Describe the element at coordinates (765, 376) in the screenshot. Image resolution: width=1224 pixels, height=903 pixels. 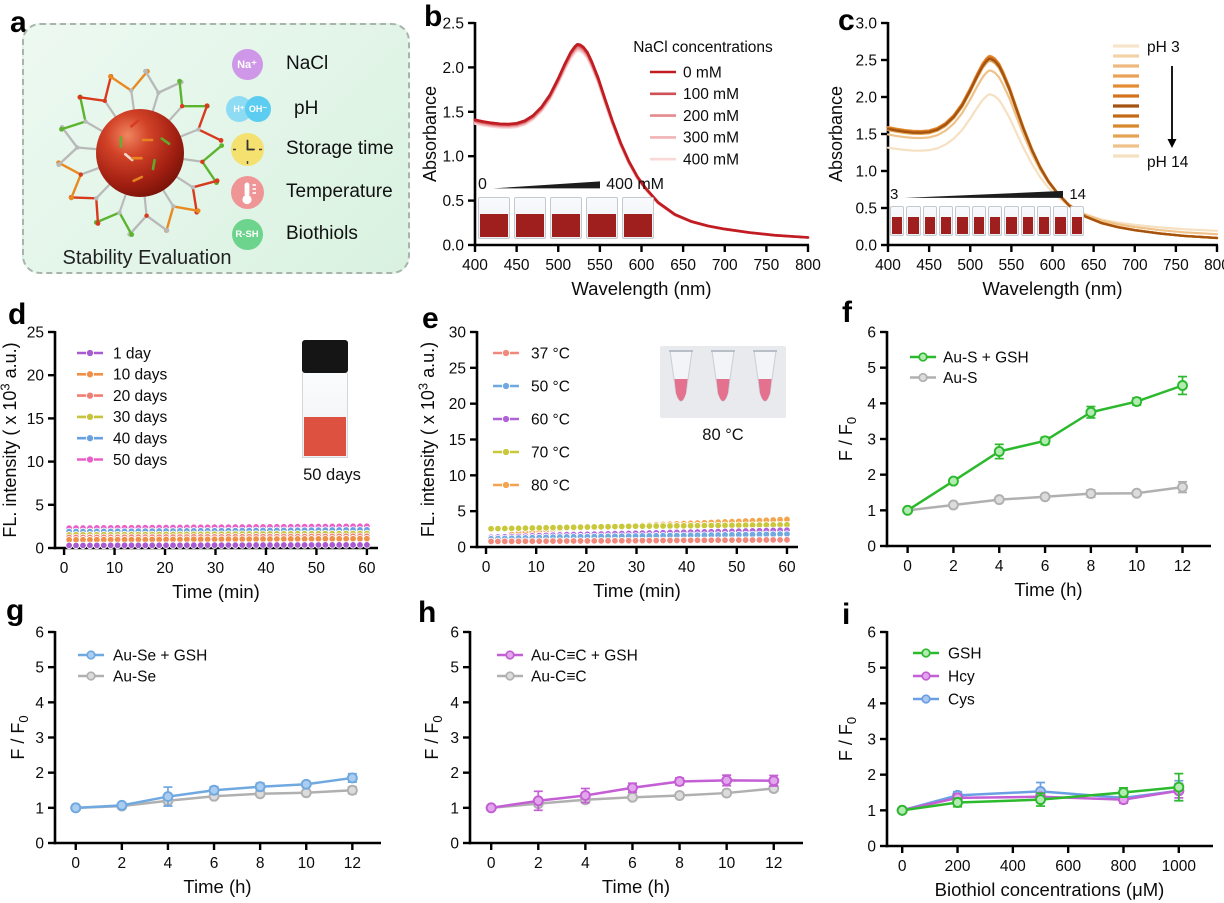
I see `pcr-tube` at that location.